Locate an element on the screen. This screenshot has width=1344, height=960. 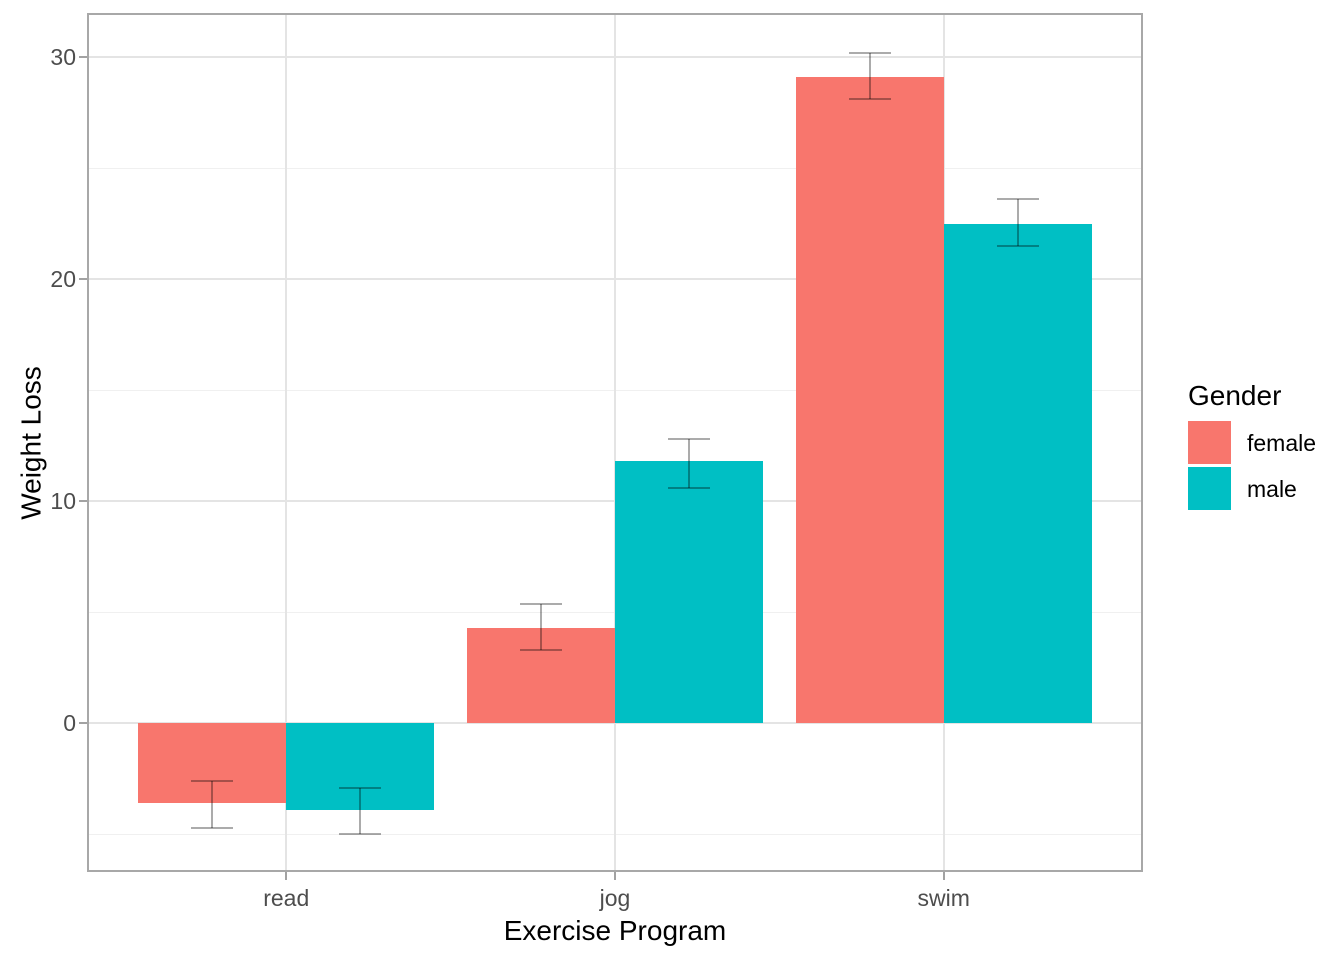
legend-label-female: female is located at coordinates (1282, 442).